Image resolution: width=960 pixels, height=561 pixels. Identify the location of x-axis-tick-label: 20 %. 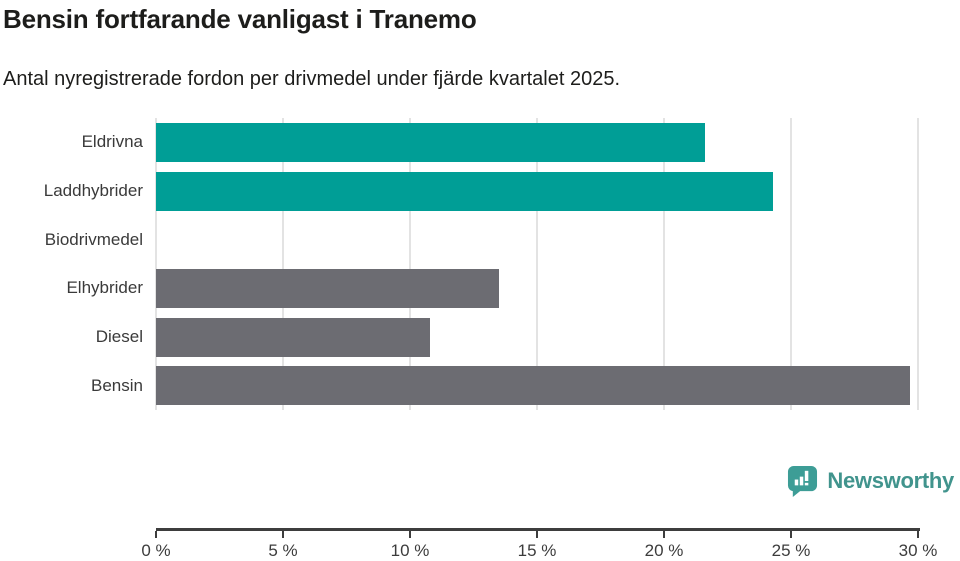
(664, 550).